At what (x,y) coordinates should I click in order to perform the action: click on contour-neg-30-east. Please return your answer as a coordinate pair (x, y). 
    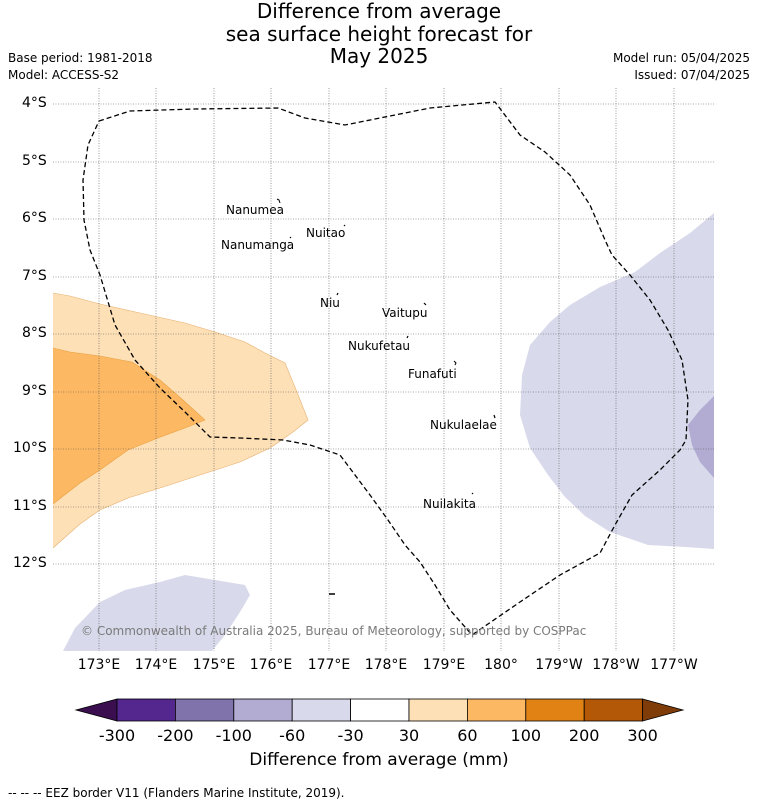
    Looking at the image, I should click on (617, 381).